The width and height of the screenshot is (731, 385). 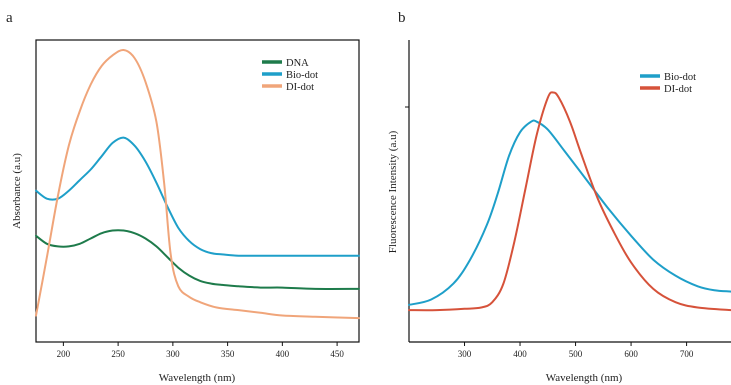 I want to click on panel-a-x-axis-label: Wavelength (nm), so click(x=197, y=378).